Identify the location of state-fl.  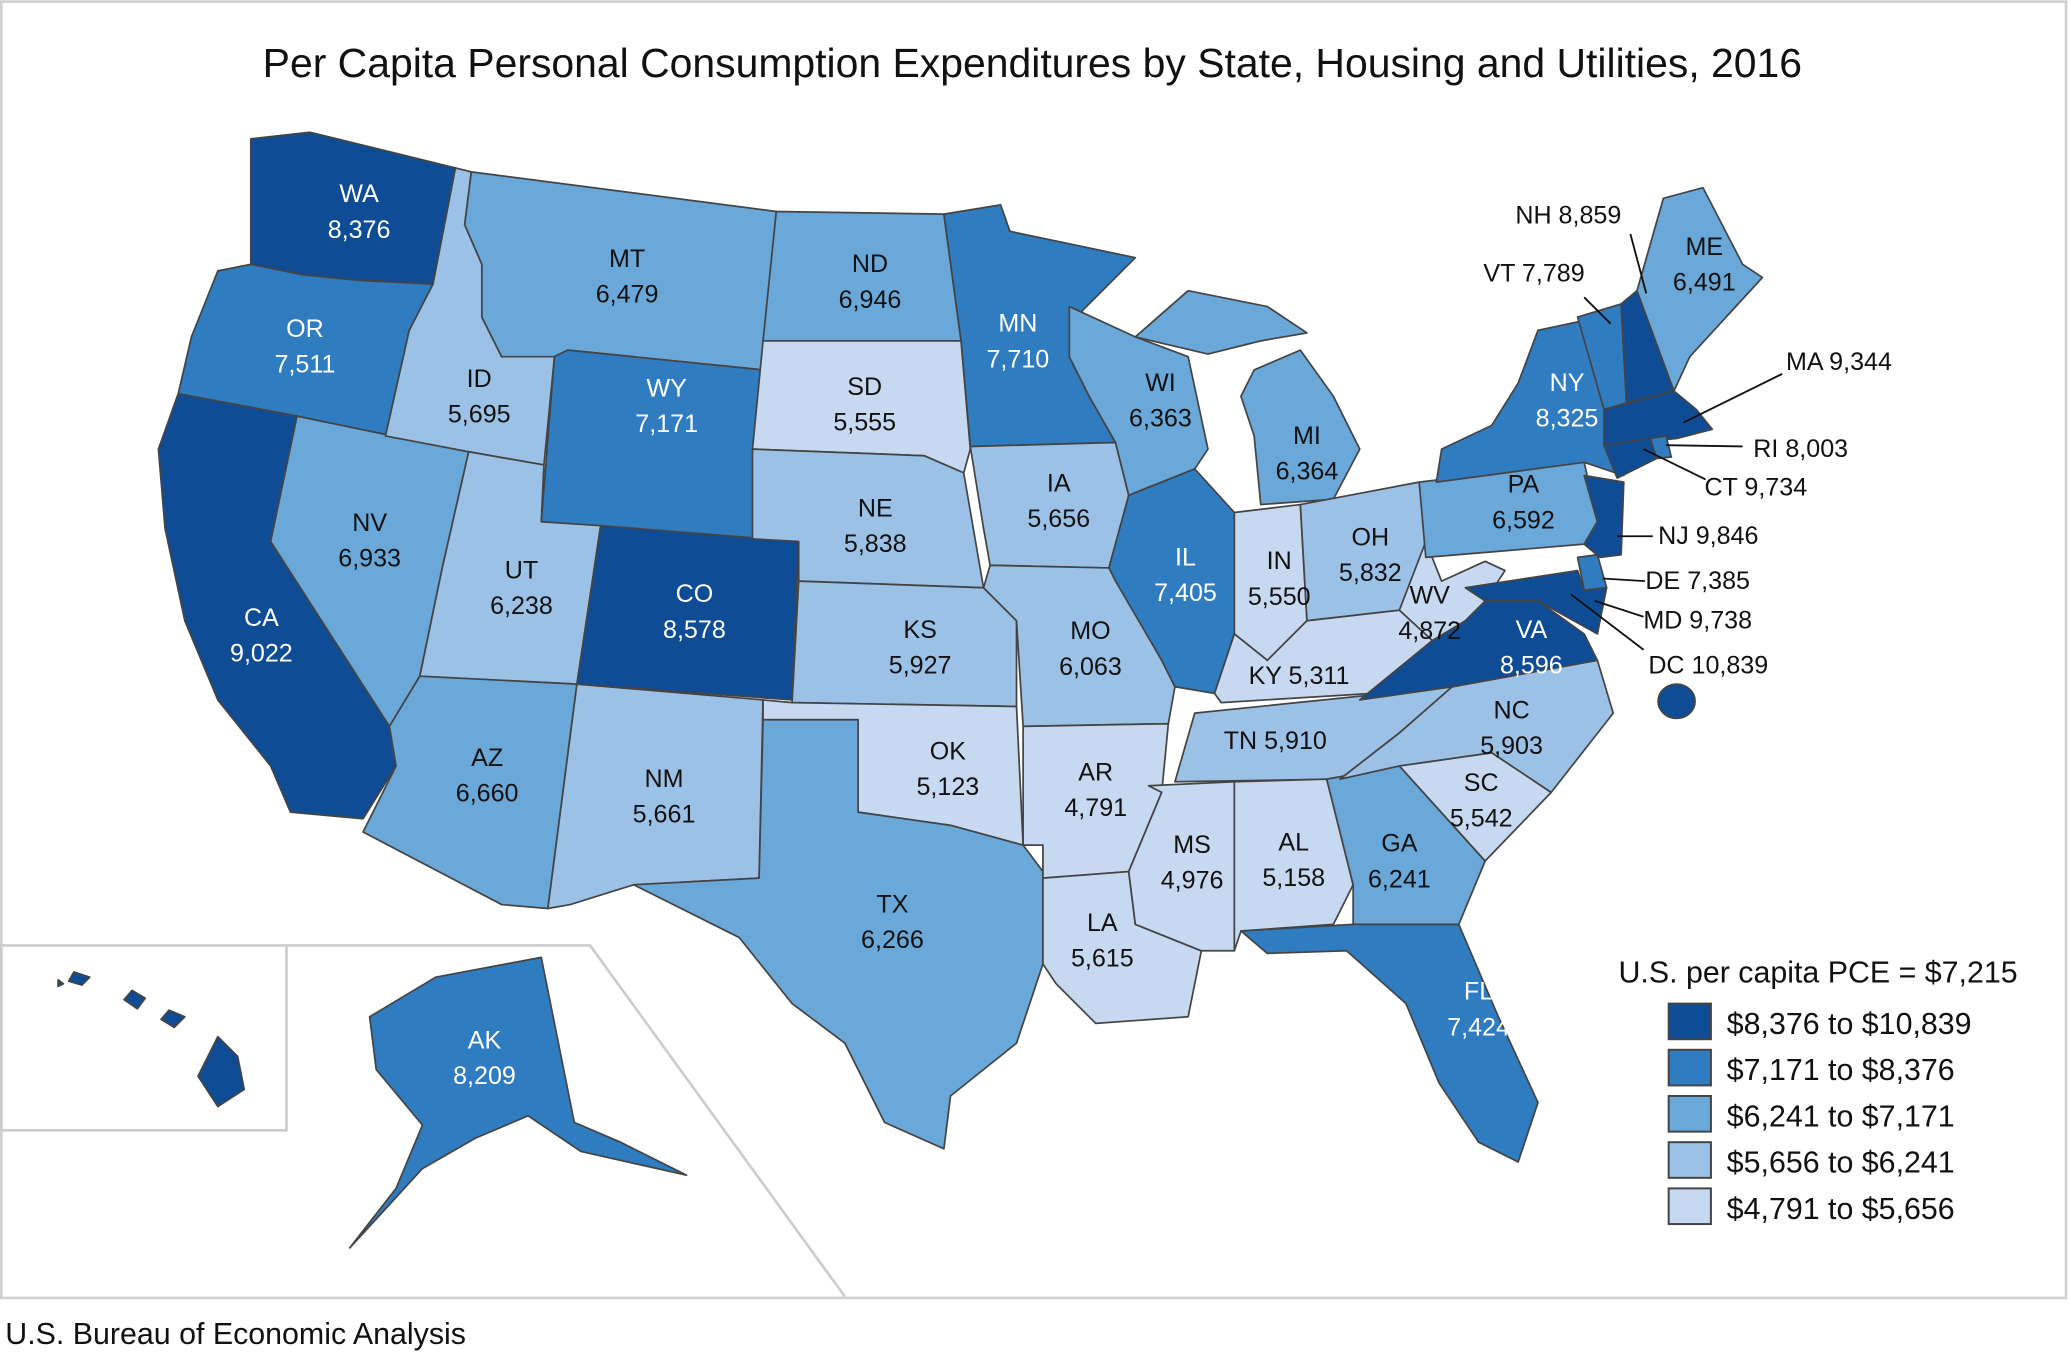
(1389, 1043).